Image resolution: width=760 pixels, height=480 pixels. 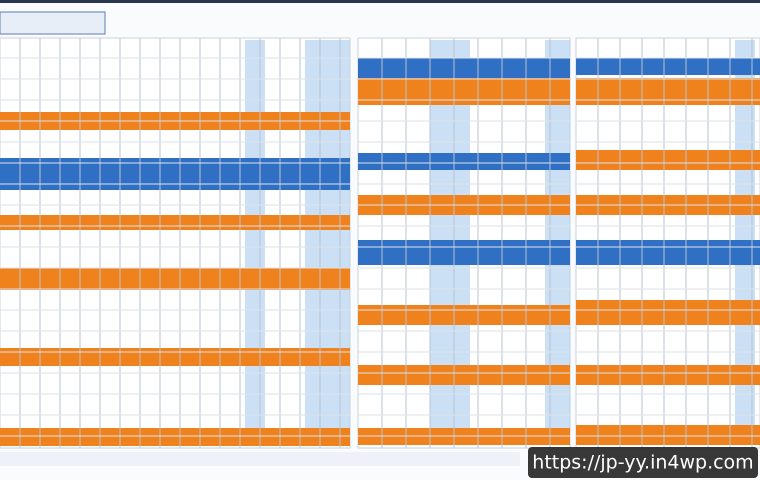 I want to click on watermark-box, so click(x=643, y=462).